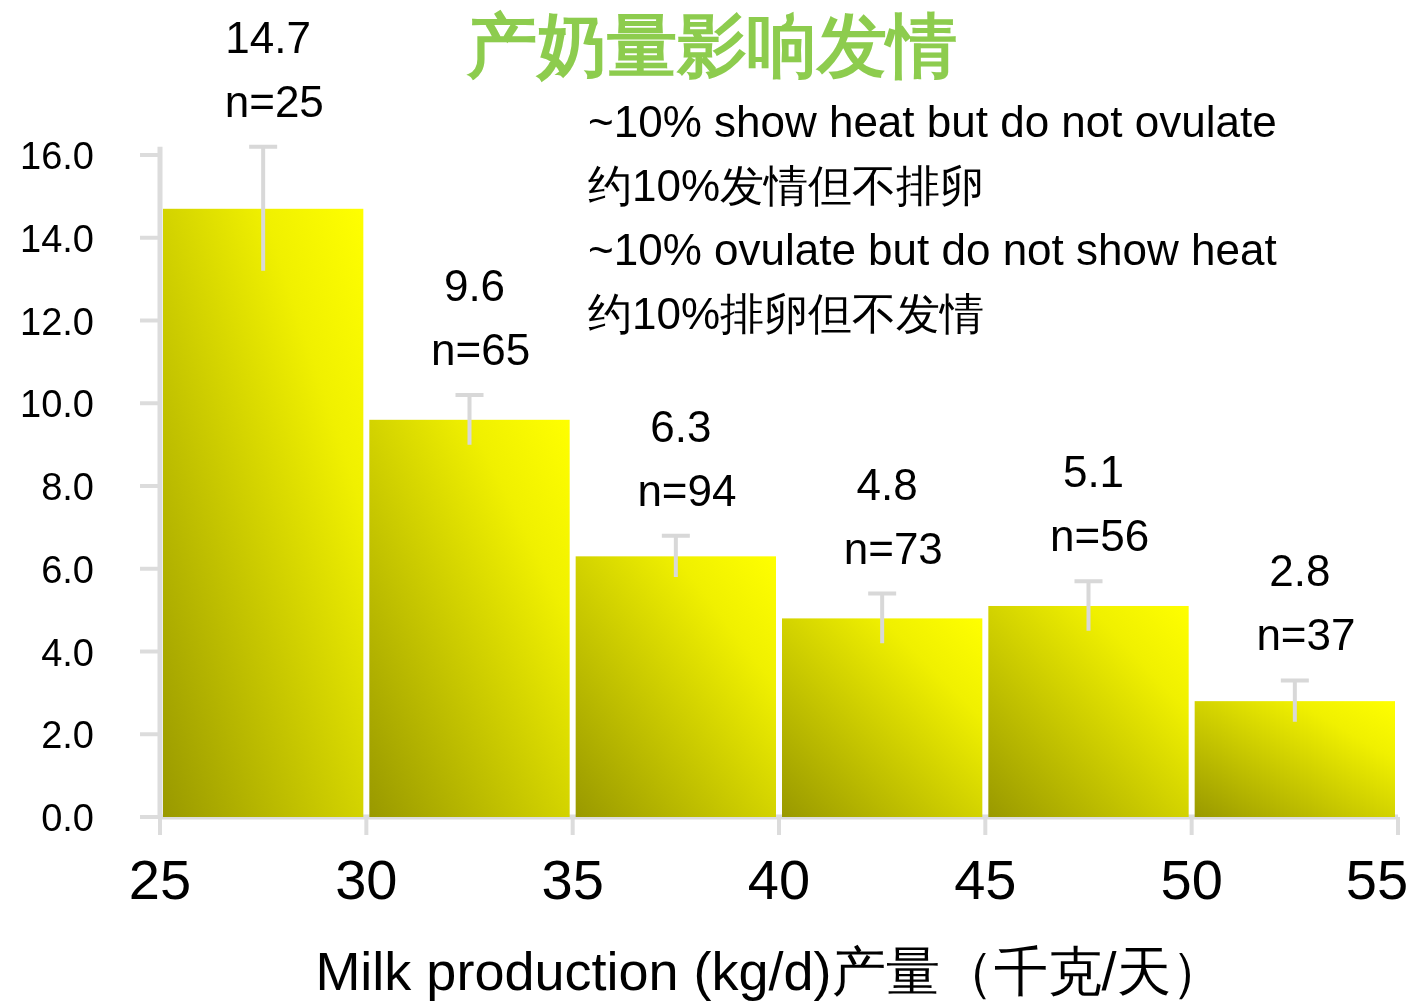 Image resolution: width=1417 pixels, height=1005 pixels. Describe the element at coordinates (57, 321) in the screenshot. I see `y-tick-label: 12.0` at that location.